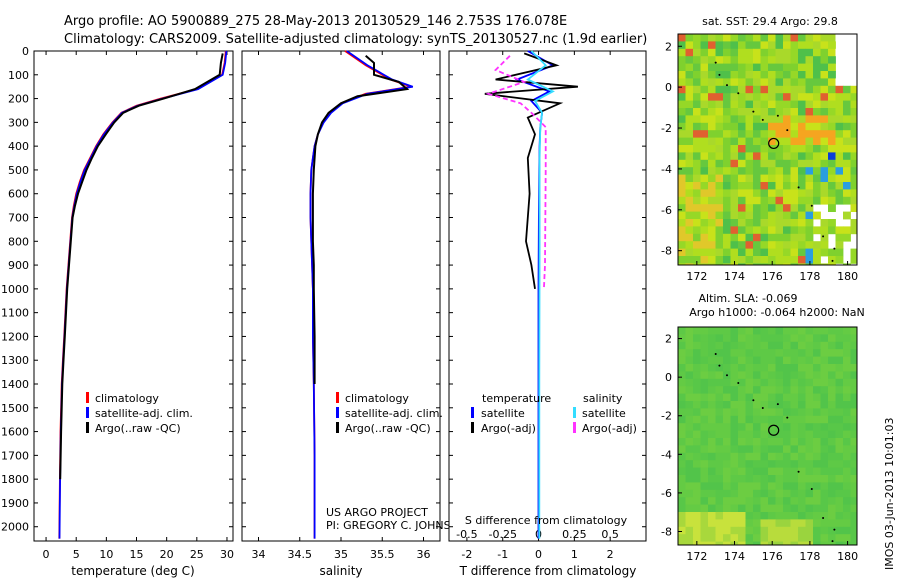 Image resolution: width=900 pixels, height=580 pixels. What do you see at coordinates (668, 46) in the screenshot?
I see `y-tick-label: 2` at bounding box center [668, 46].